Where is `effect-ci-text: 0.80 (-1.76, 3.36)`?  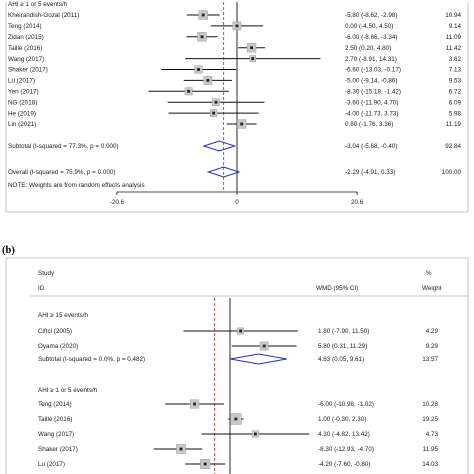
effect-ci-text: 0.80 (-1.76, 3.36) is located at coordinates (369, 124).